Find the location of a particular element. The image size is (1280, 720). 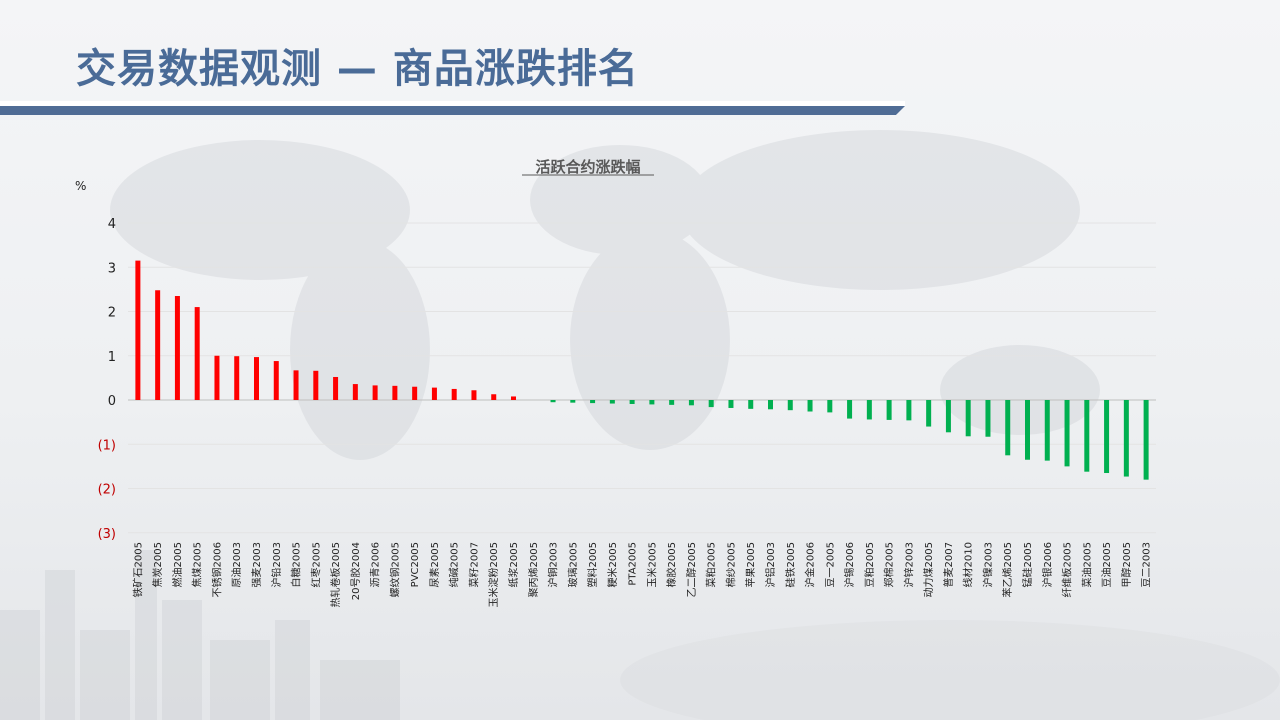

category-label: 郑棉2005 is located at coordinates (889, 564).